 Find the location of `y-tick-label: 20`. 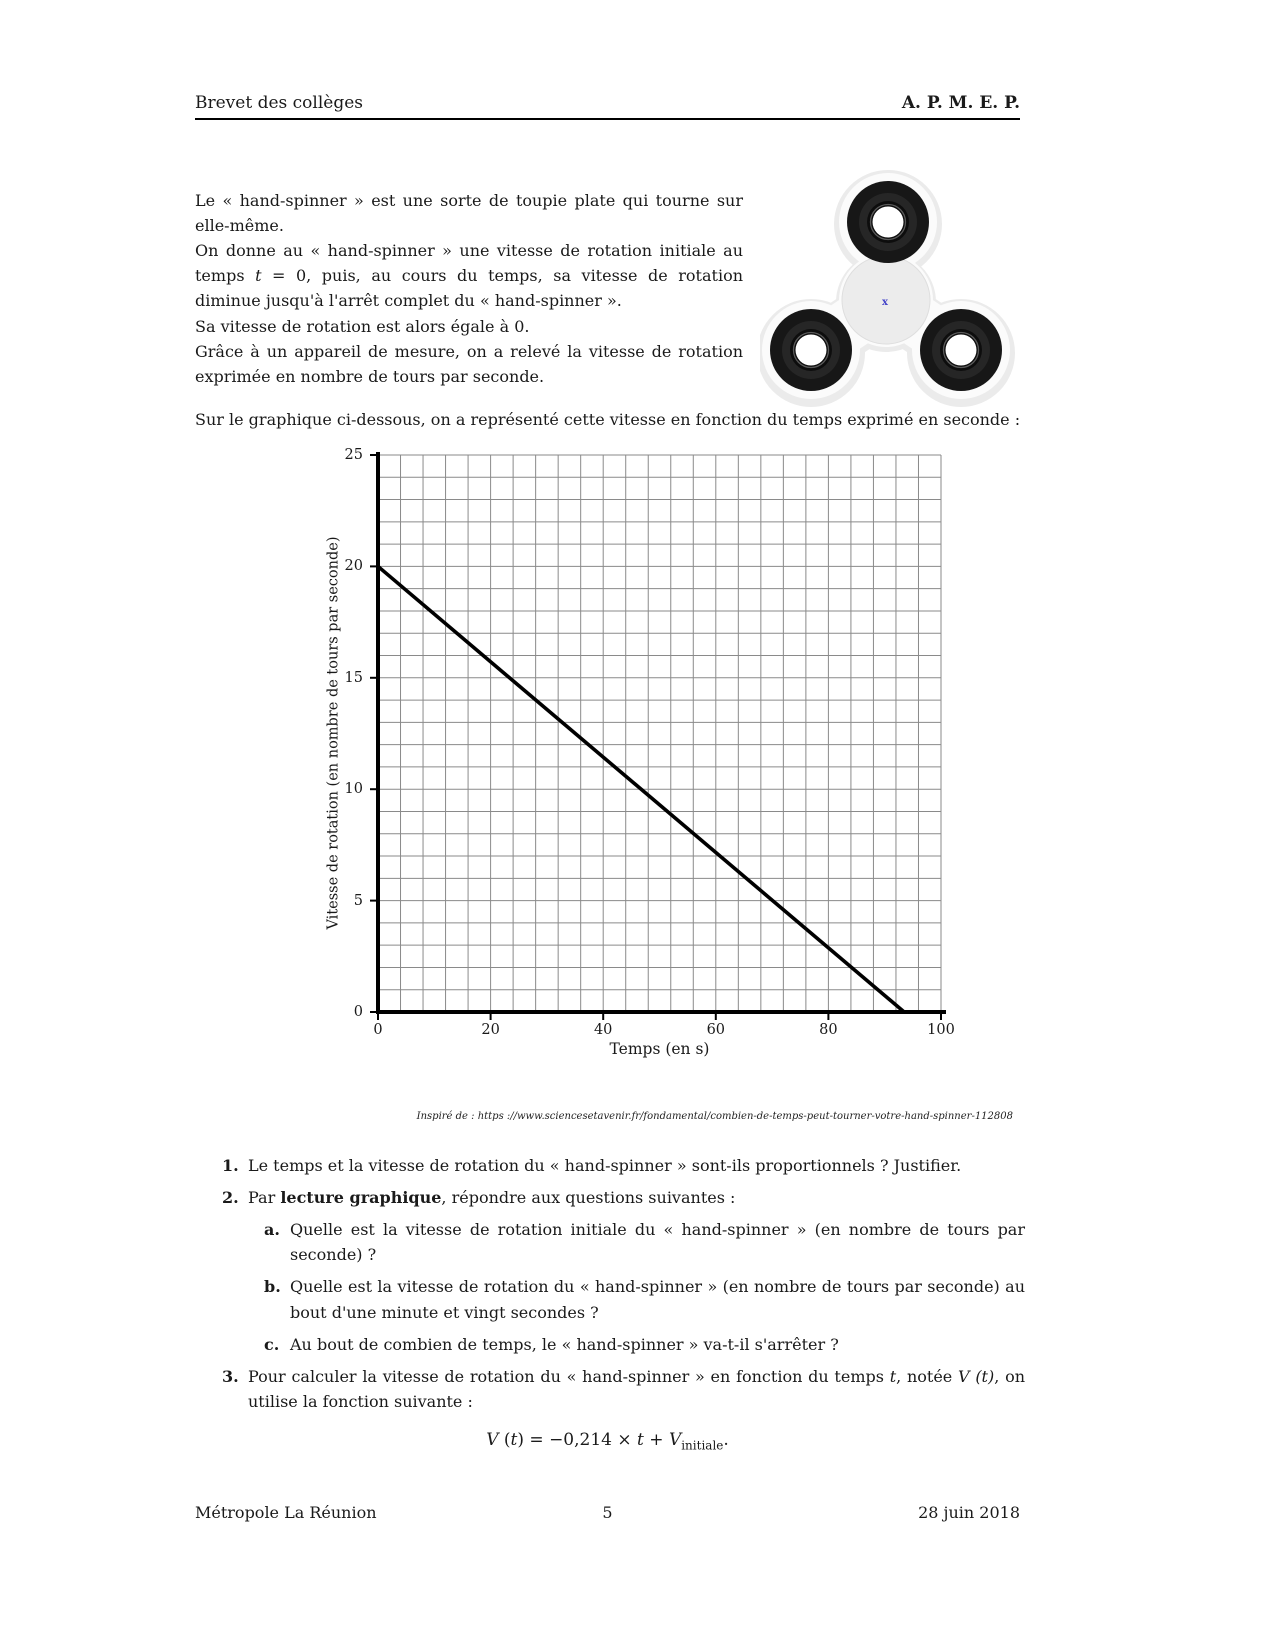

y-tick-label: 20 is located at coordinates (353, 566).